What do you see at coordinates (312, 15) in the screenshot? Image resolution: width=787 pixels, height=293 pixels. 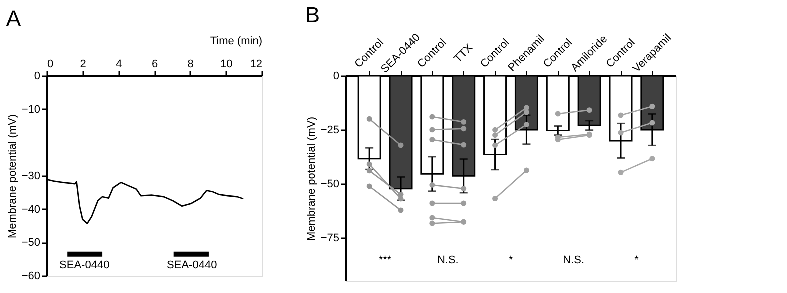 I see `chart-title: B` at bounding box center [312, 15].